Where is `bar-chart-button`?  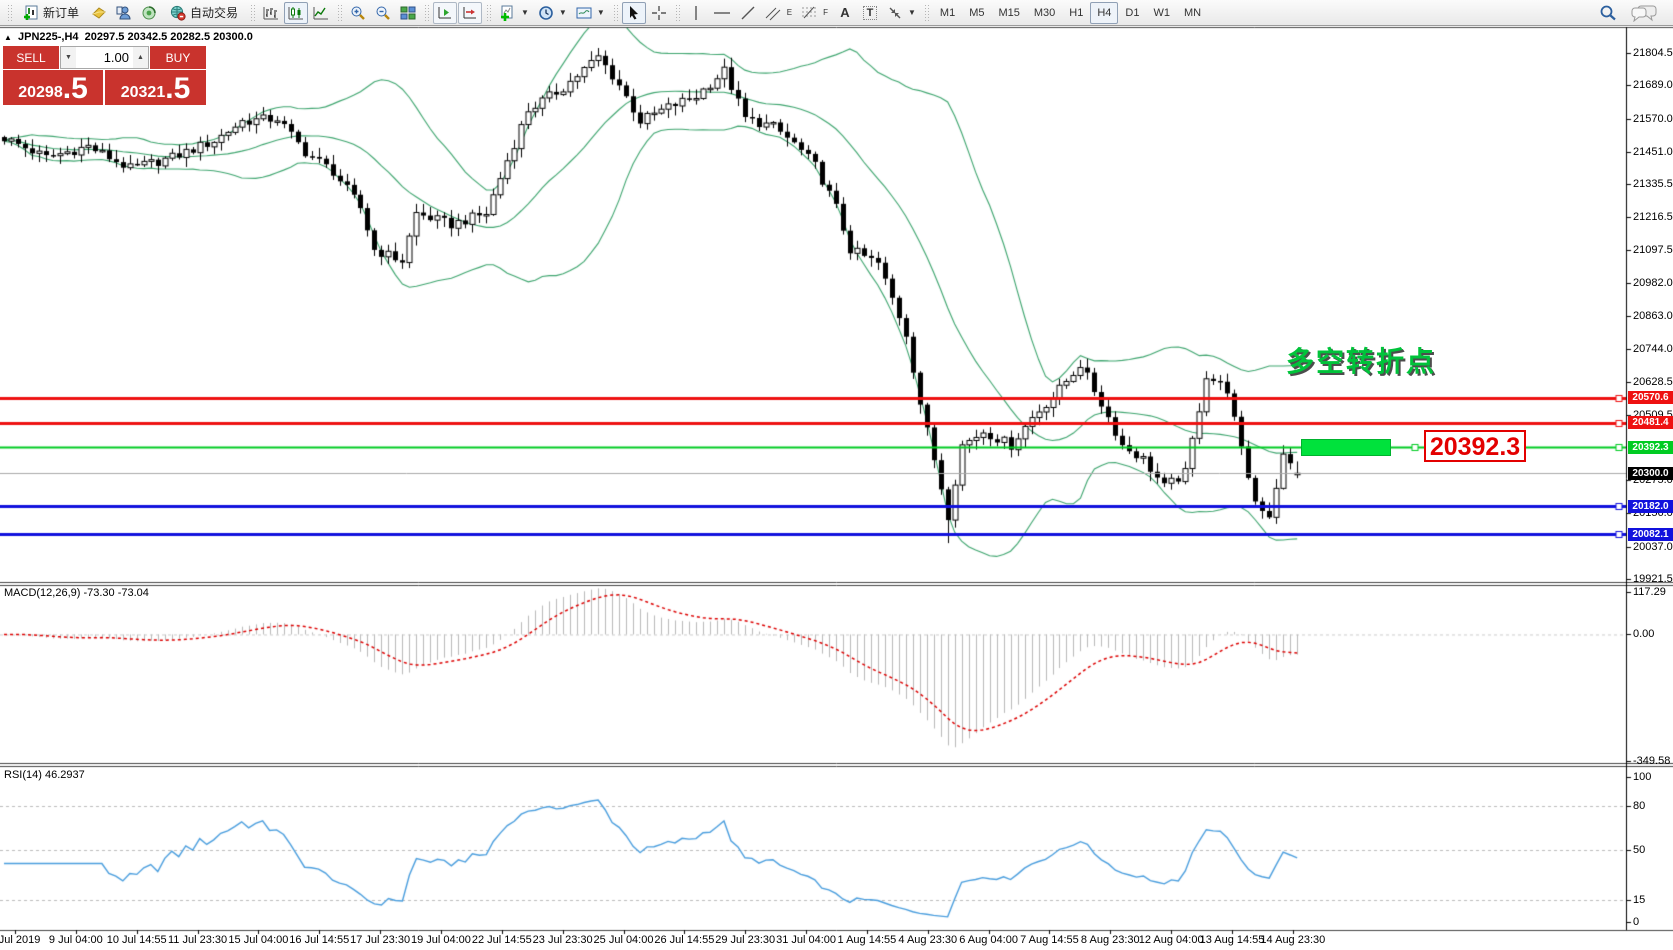 bar-chart-button is located at coordinates (271, 13).